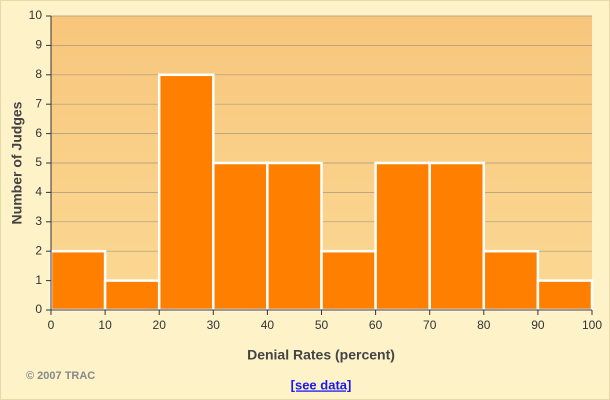 The image size is (610, 400). What do you see at coordinates (430, 325) in the screenshot?
I see `x-tick-label: 70` at bounding box center [430, 325].